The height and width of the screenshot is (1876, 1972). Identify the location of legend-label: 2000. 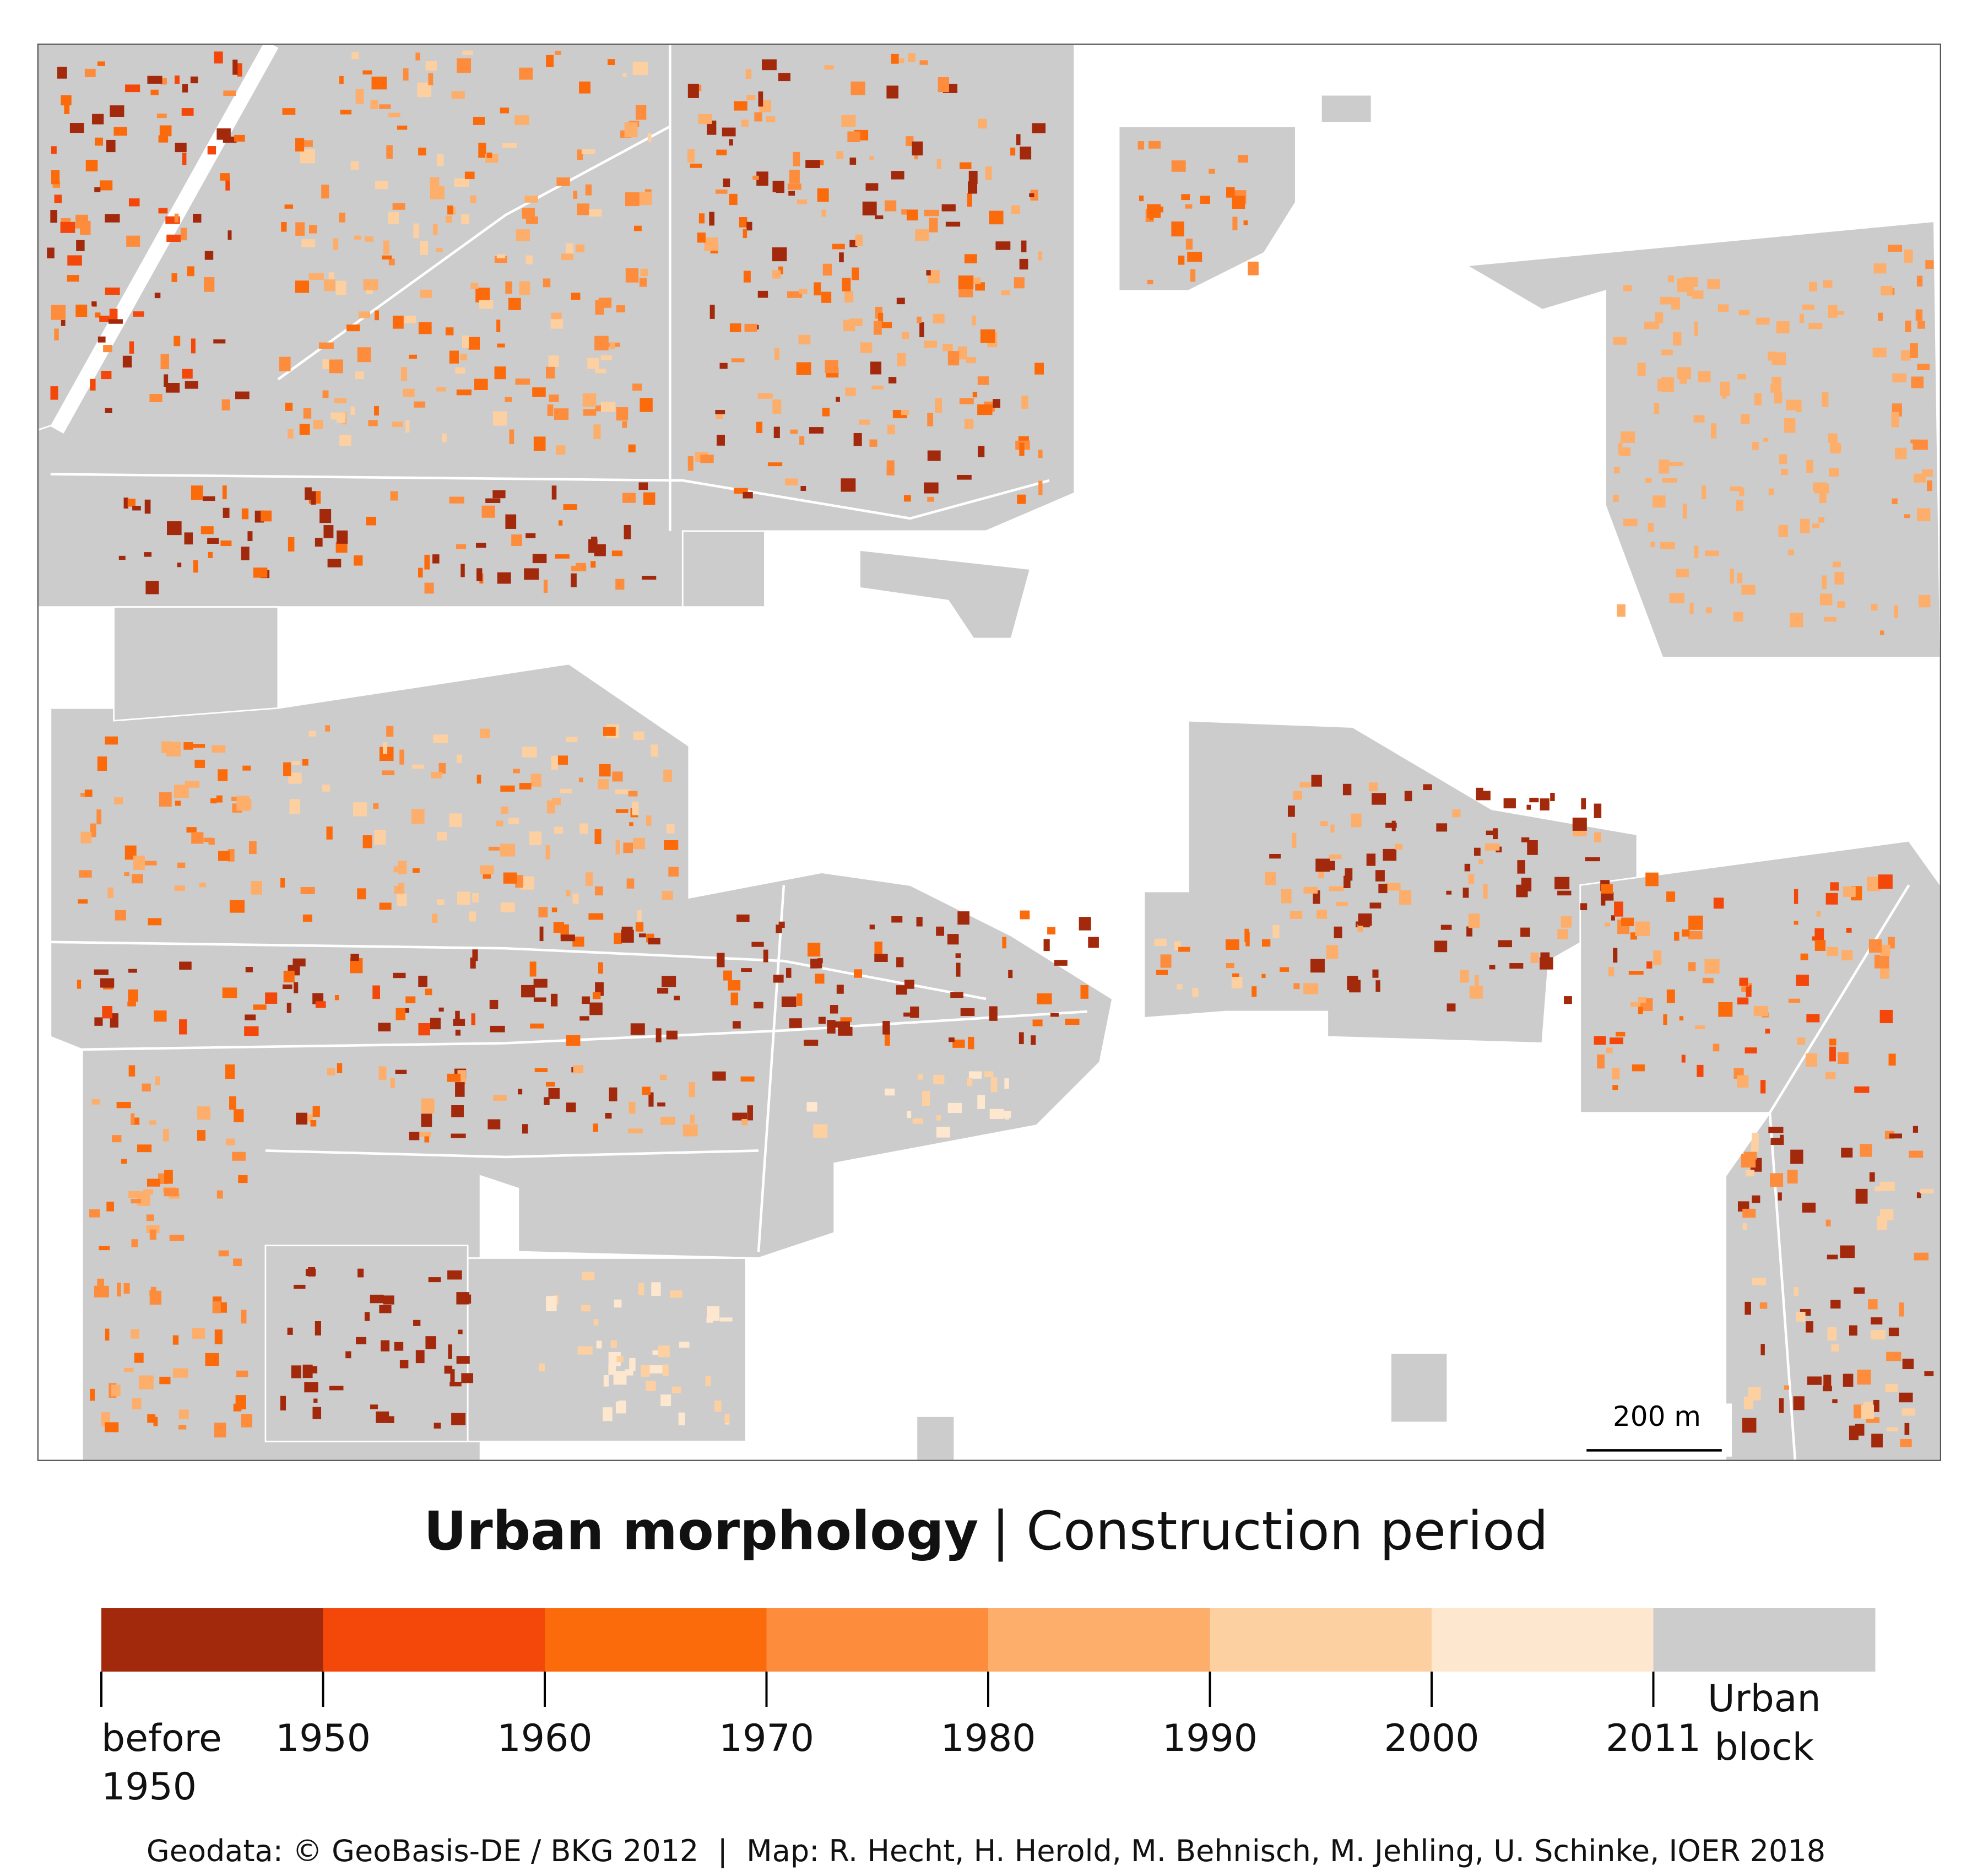
(1432, 1738).